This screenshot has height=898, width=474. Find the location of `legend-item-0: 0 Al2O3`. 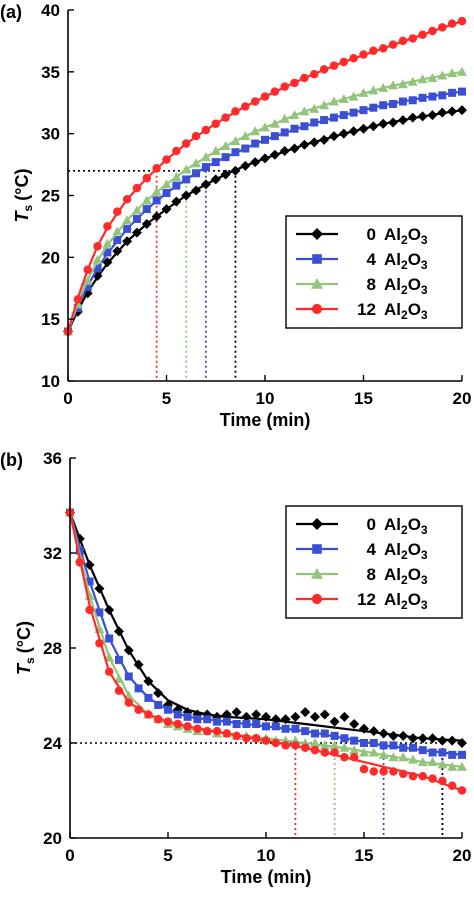

legend-item-0: 0 Al2O3 is located at coordinates (362, 526).